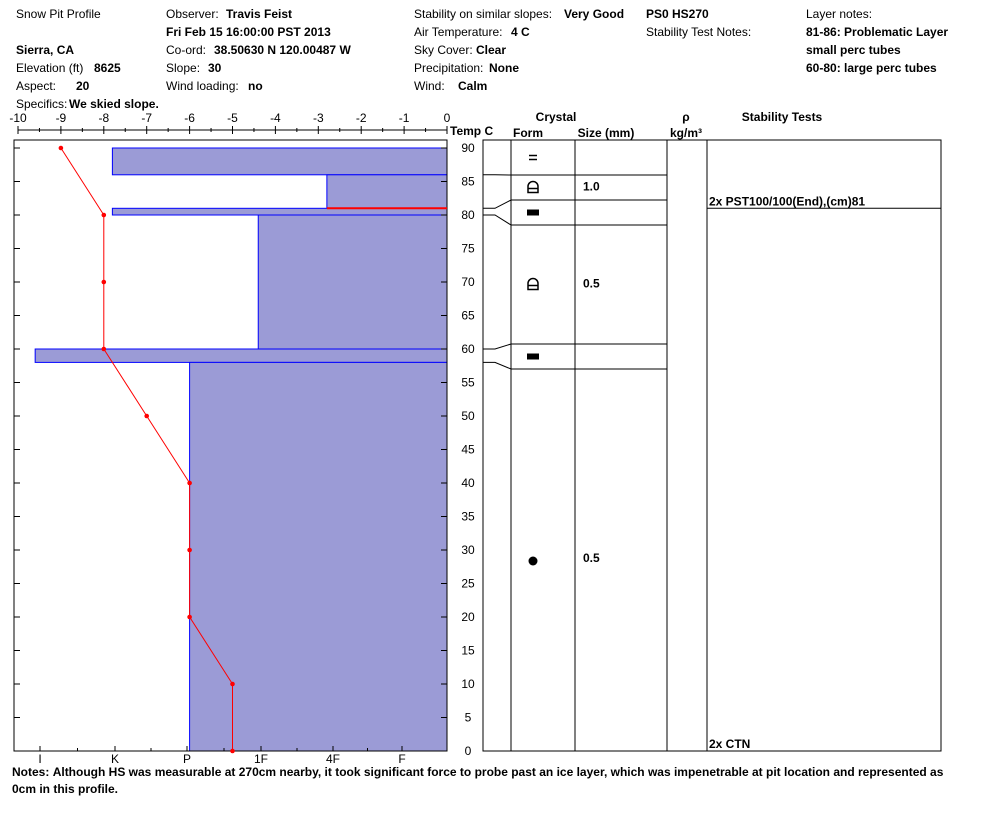 This screenshot has width=994, height=840. What do you see at coordinates (404, 118) in the screenshot?
I see `temp-tick-label: -1` at bounding box center [404, 118].